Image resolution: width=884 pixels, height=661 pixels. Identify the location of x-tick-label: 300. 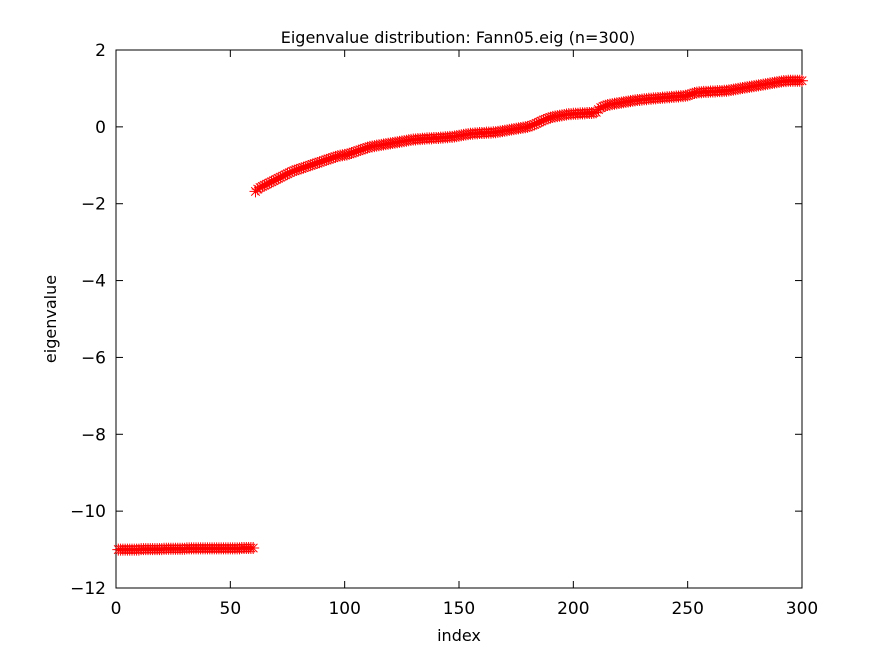
(802, 609).